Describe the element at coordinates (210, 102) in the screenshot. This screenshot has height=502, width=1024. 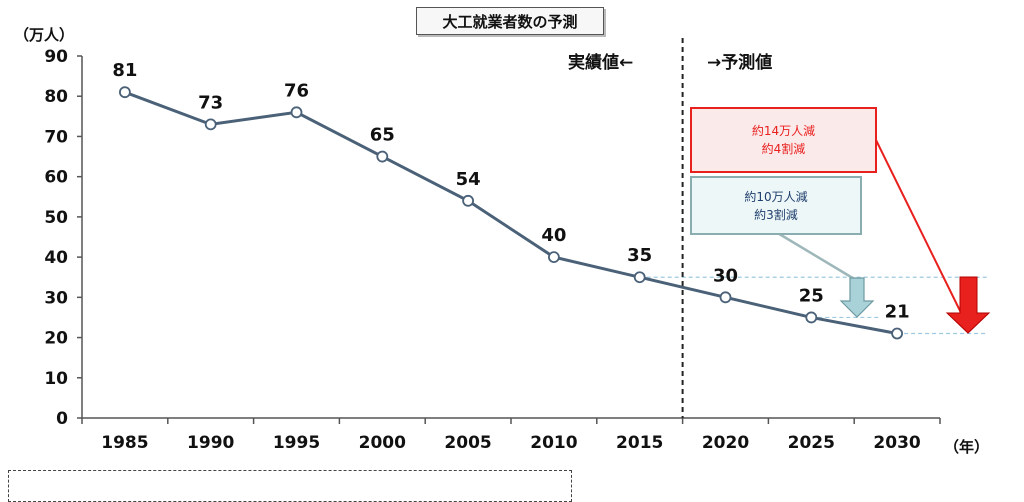
I see `data-label: 73` at that location.